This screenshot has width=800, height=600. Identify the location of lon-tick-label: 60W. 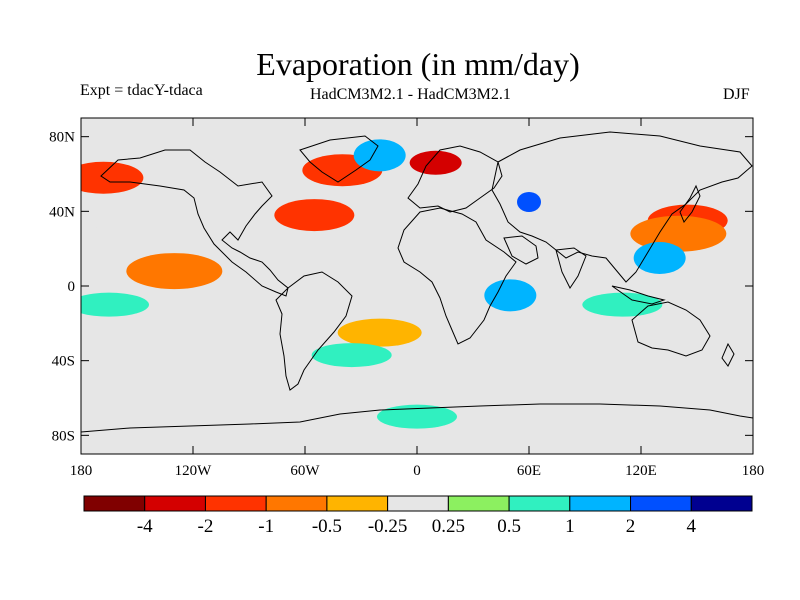
(305, 471).